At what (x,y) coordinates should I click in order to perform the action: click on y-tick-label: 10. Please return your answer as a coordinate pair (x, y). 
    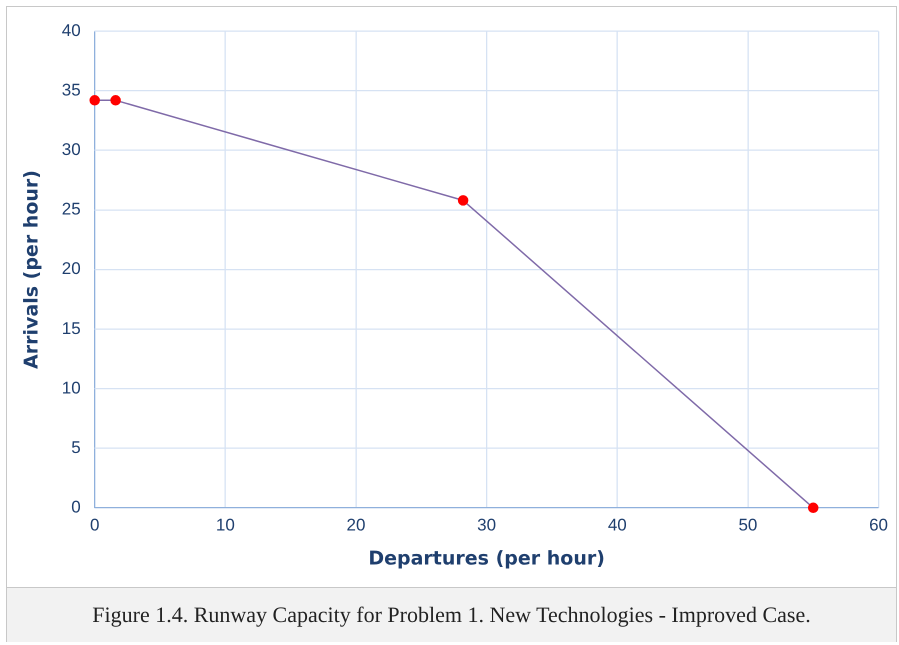
    Looking at the image, I should click on (71, 388).